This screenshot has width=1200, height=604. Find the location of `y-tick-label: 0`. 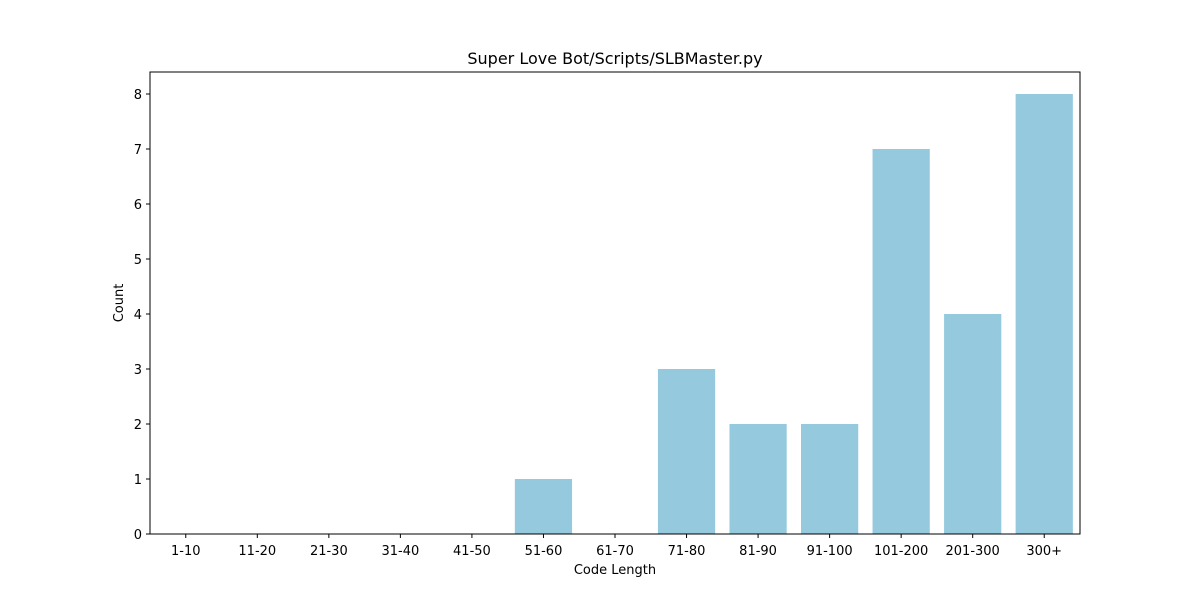

y-tick-label: 0 is located at coordinates (138, 535).